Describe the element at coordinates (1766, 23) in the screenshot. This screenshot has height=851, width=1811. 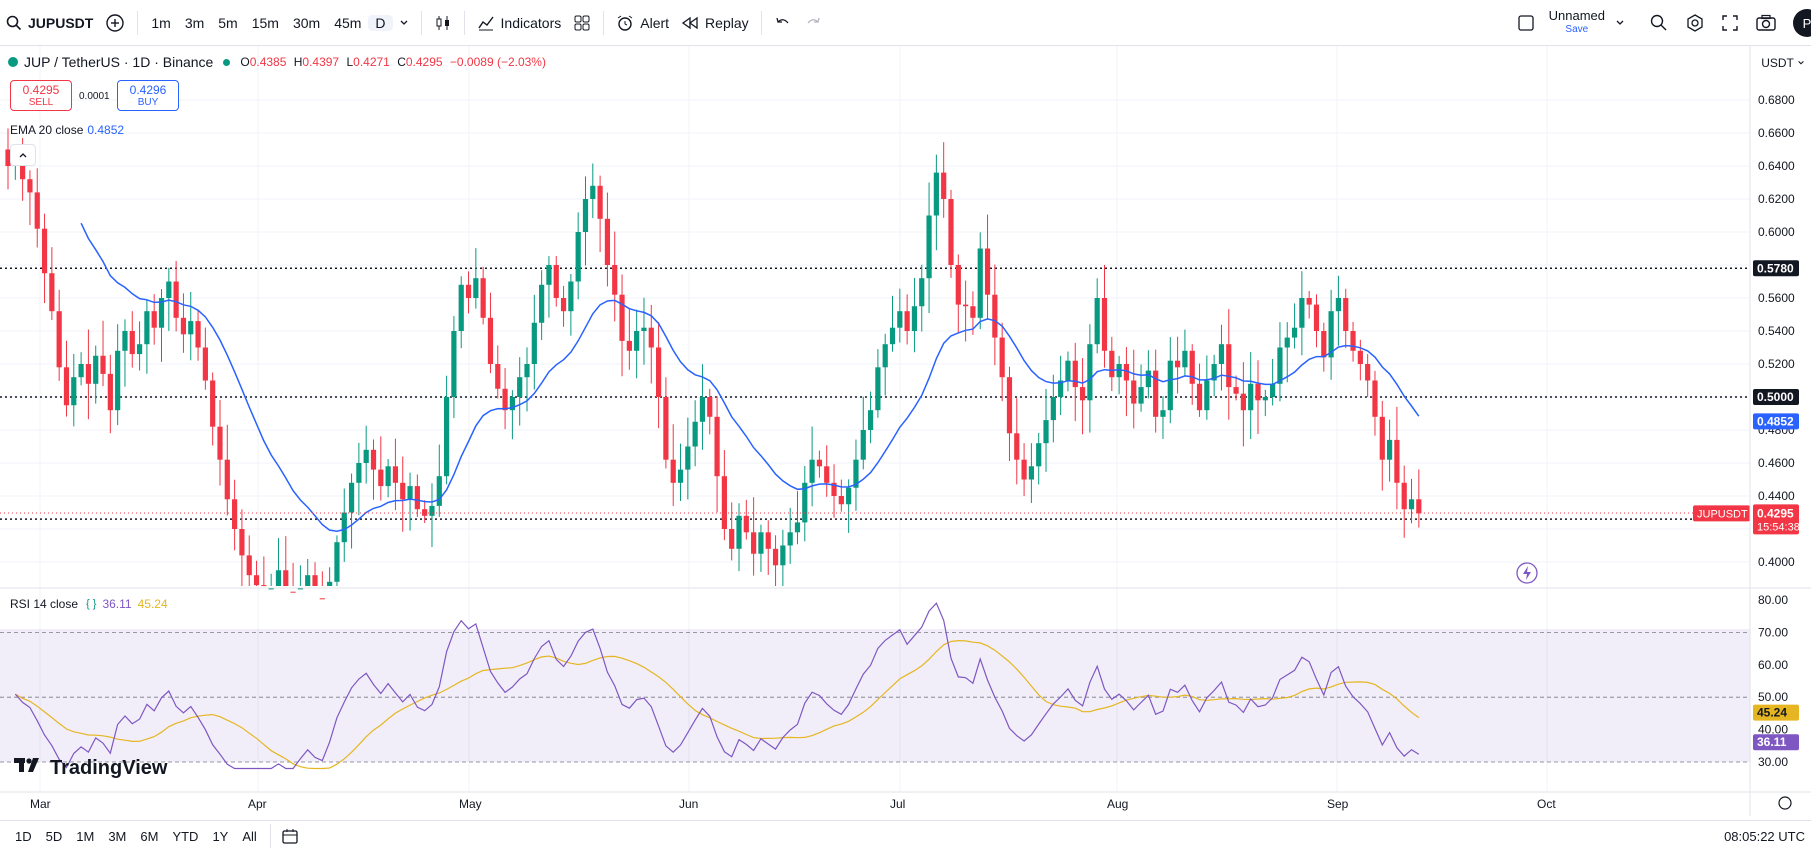
I see `camera-icon` at that location.